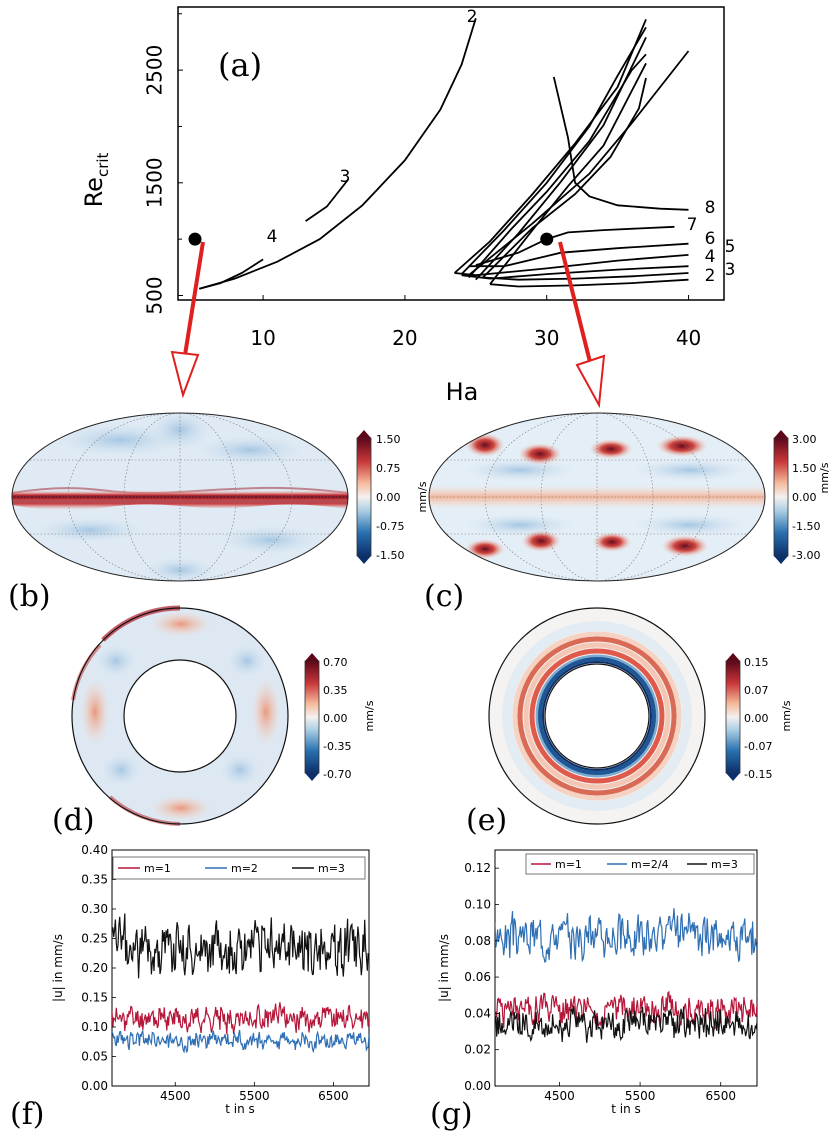  What do you see at coordinates (337, 774) in the screenshot?
I see `colorbar-d-tick: -0.70` at bounding box center [337, 774].